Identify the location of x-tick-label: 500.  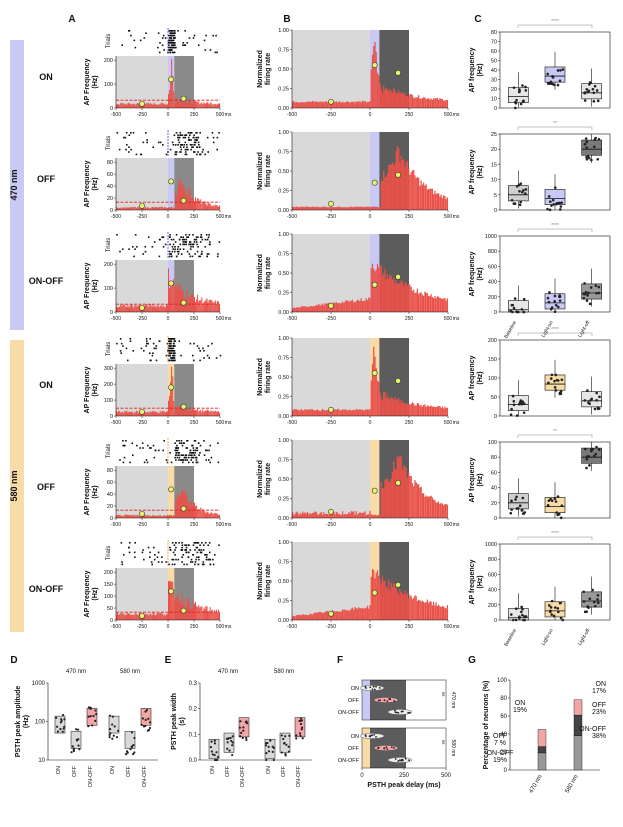
(220, 319).